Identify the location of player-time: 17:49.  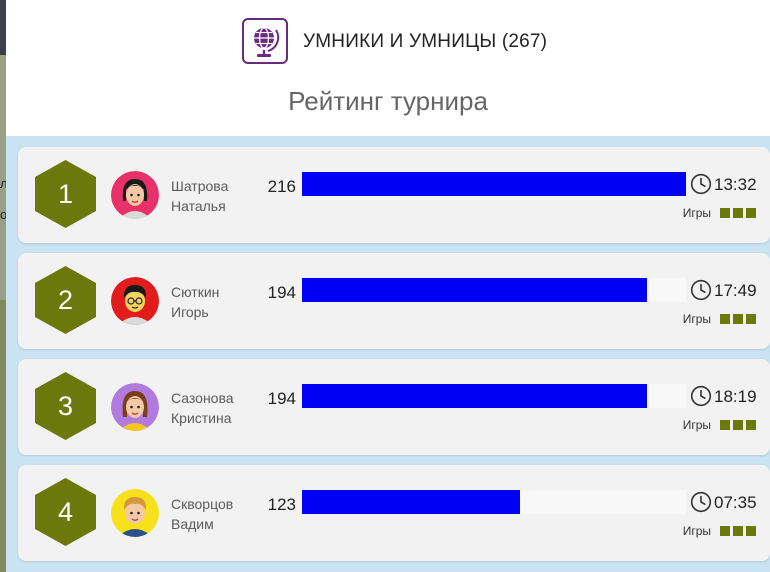
(735, 290).